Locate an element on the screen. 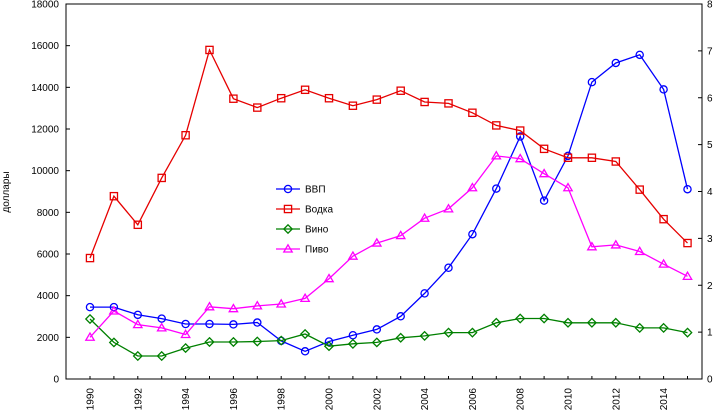 The height and width of the screenshot is (419, 722). x-tick-label: 2000 is located at coordinates (330, 399).